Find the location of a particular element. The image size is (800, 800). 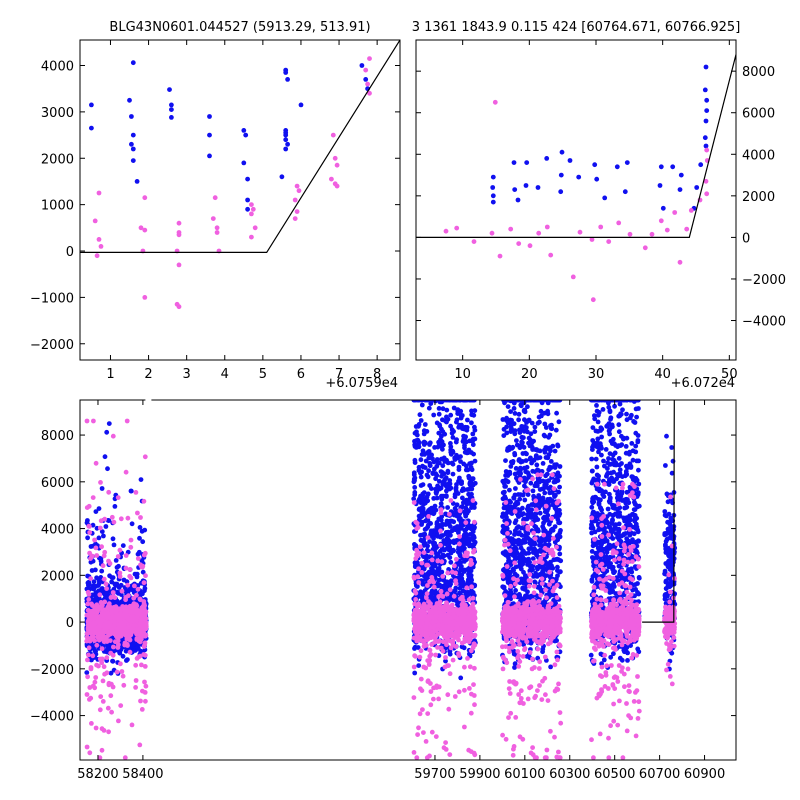

x-tick-label: 7 is located at coordinates (339, 374).